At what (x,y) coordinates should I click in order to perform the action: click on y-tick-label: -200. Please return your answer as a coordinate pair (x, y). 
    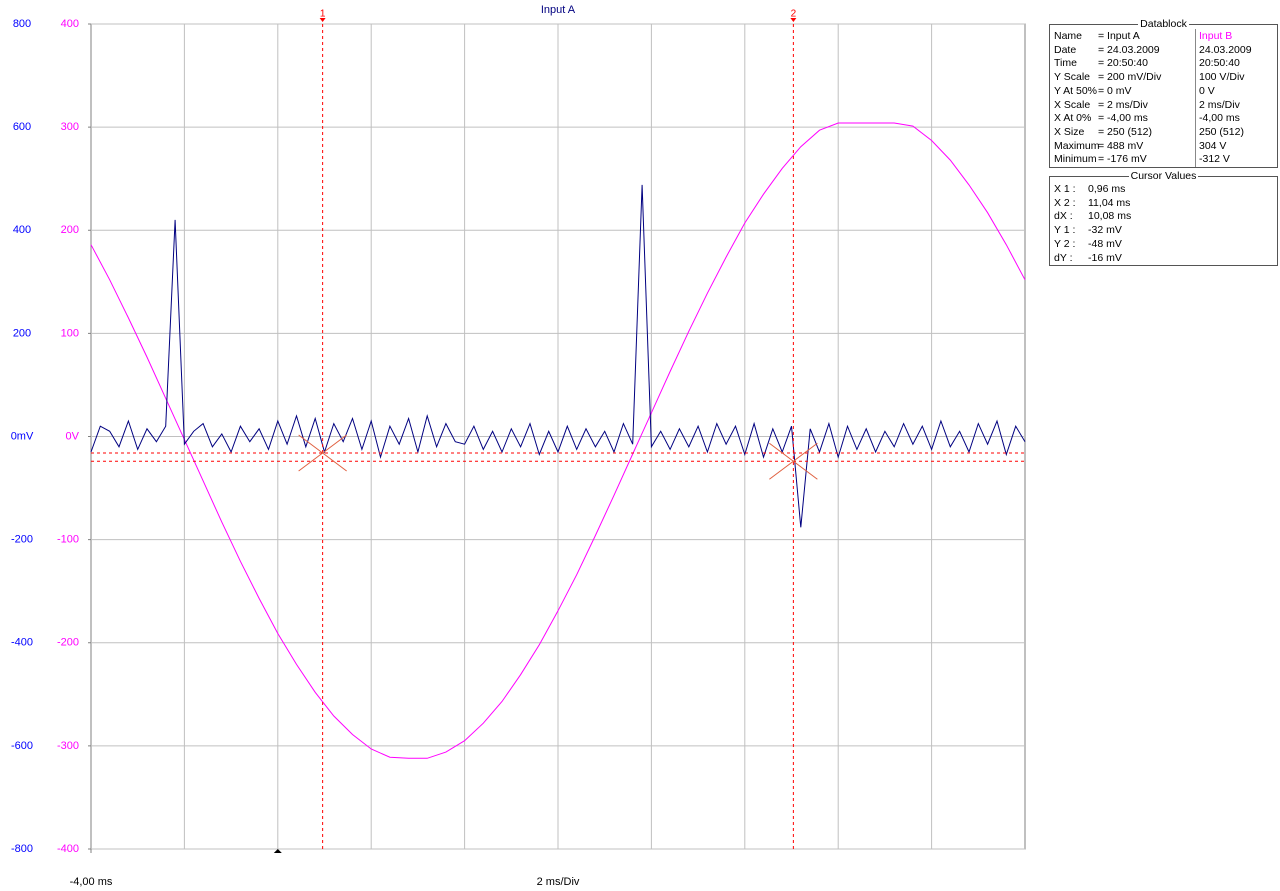
    Looking at the image, I should click on (22, 540).